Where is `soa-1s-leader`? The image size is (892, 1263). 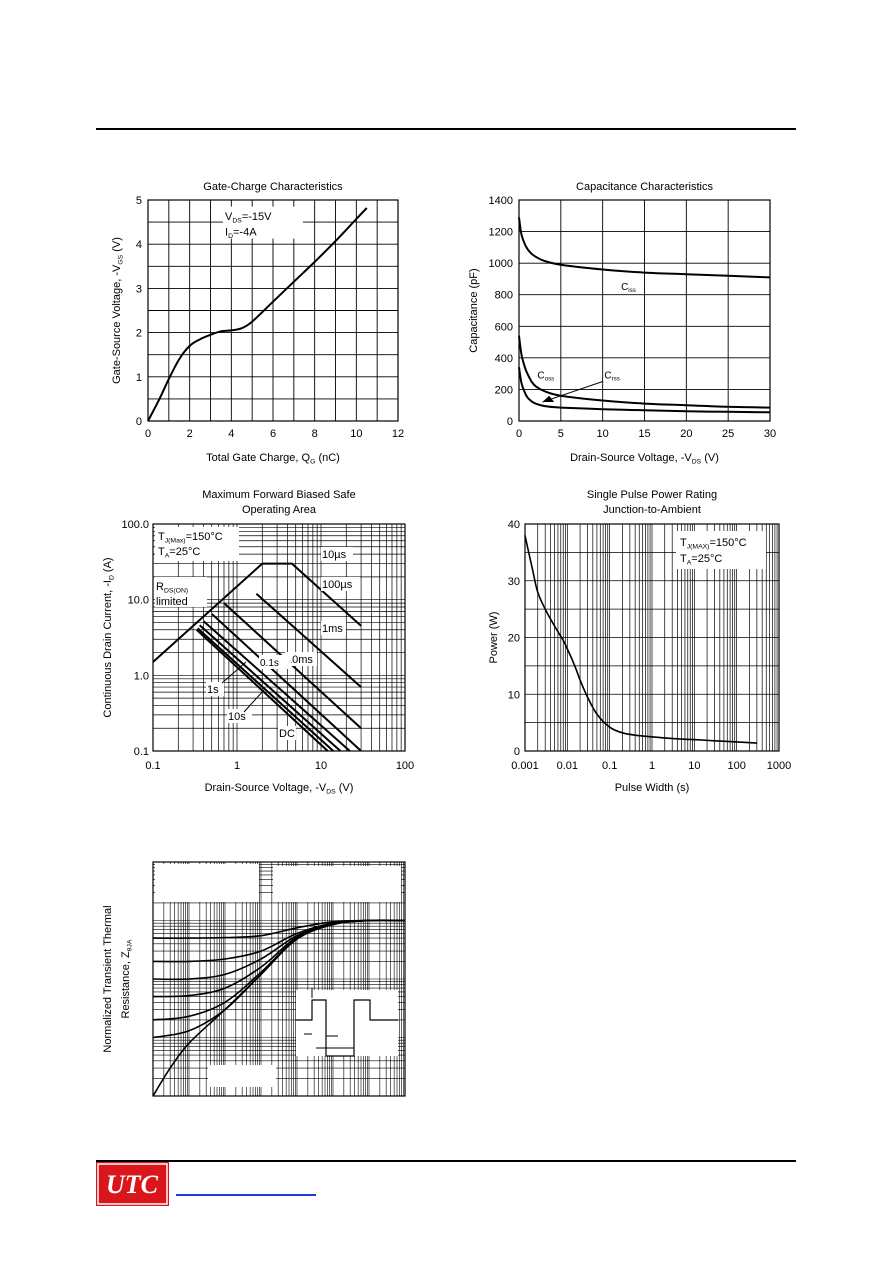
soa-1s-leader is located at coordinates (234, 672).